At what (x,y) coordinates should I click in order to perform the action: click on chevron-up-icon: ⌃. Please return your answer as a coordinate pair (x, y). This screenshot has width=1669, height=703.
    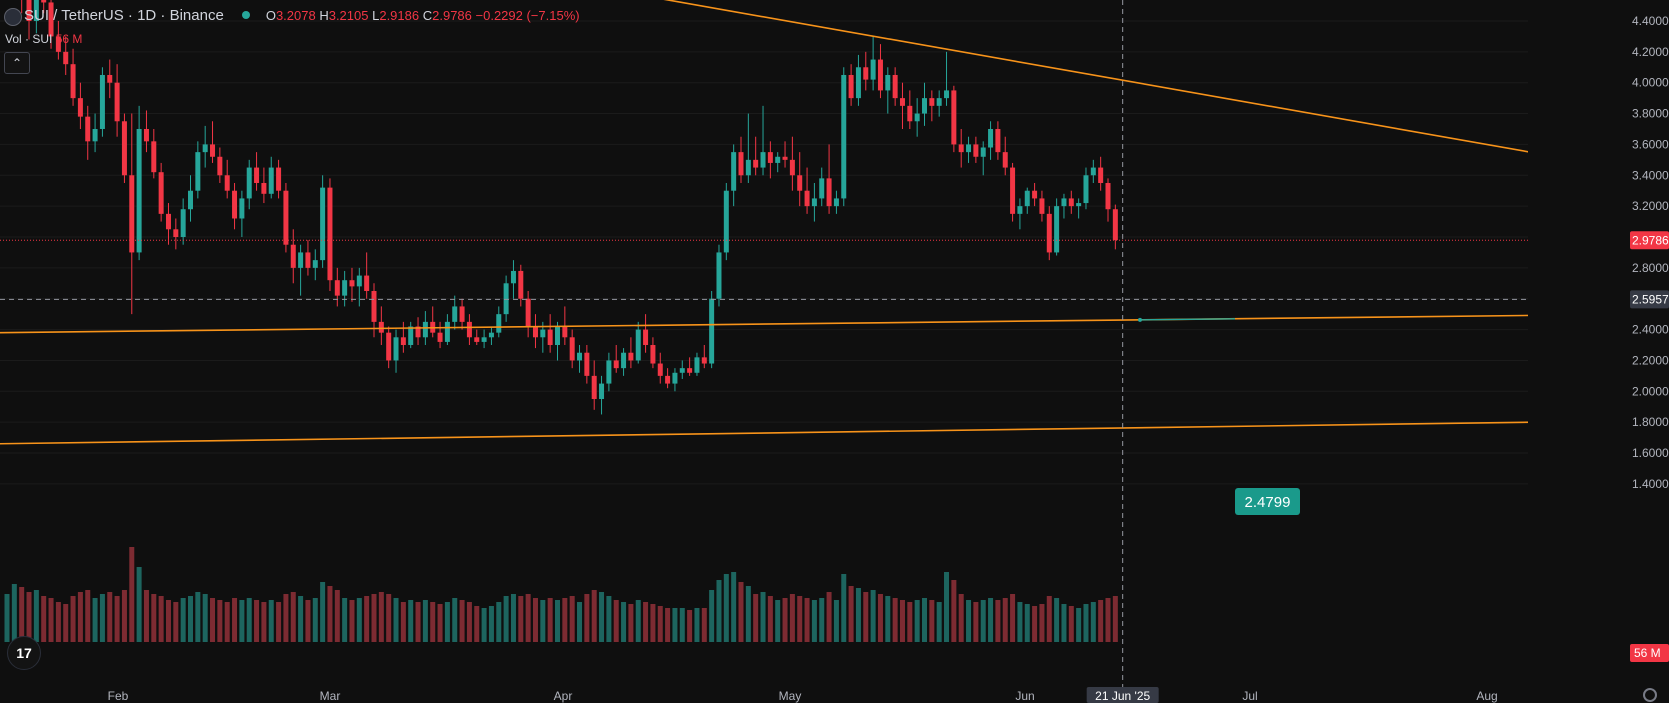
    Looking at the image, I should click on (17, 63).